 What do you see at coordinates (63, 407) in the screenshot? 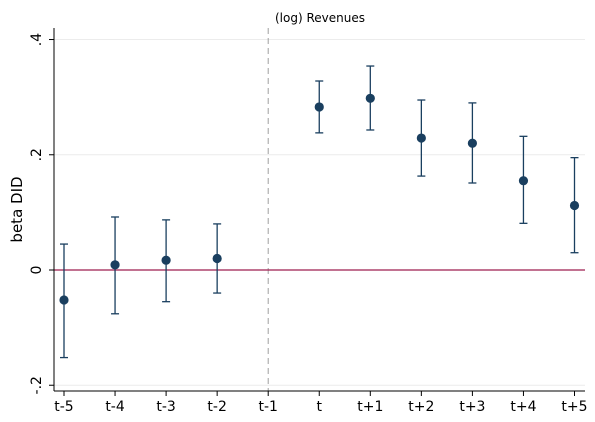
I see `x-tick-label: t-5` at bounding box center [63, 407].